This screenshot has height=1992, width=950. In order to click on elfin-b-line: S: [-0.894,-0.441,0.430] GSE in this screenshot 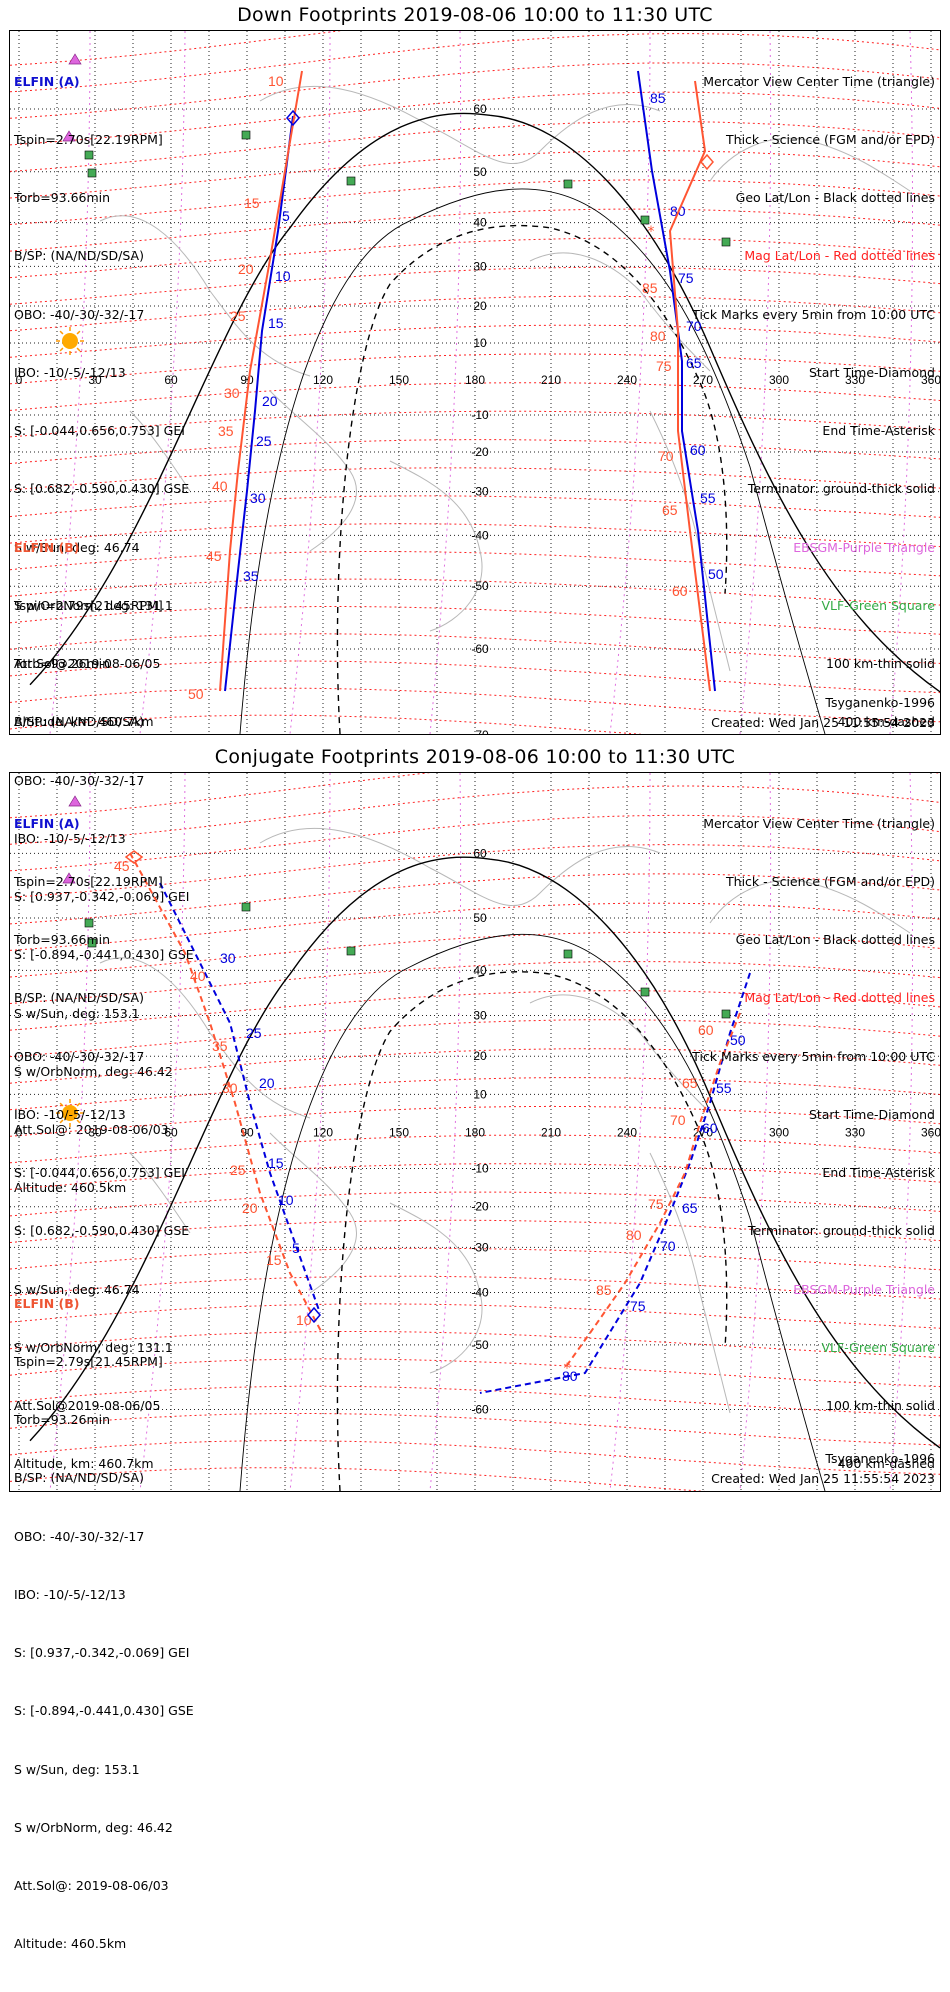, I will do `click(104, 1710)`.